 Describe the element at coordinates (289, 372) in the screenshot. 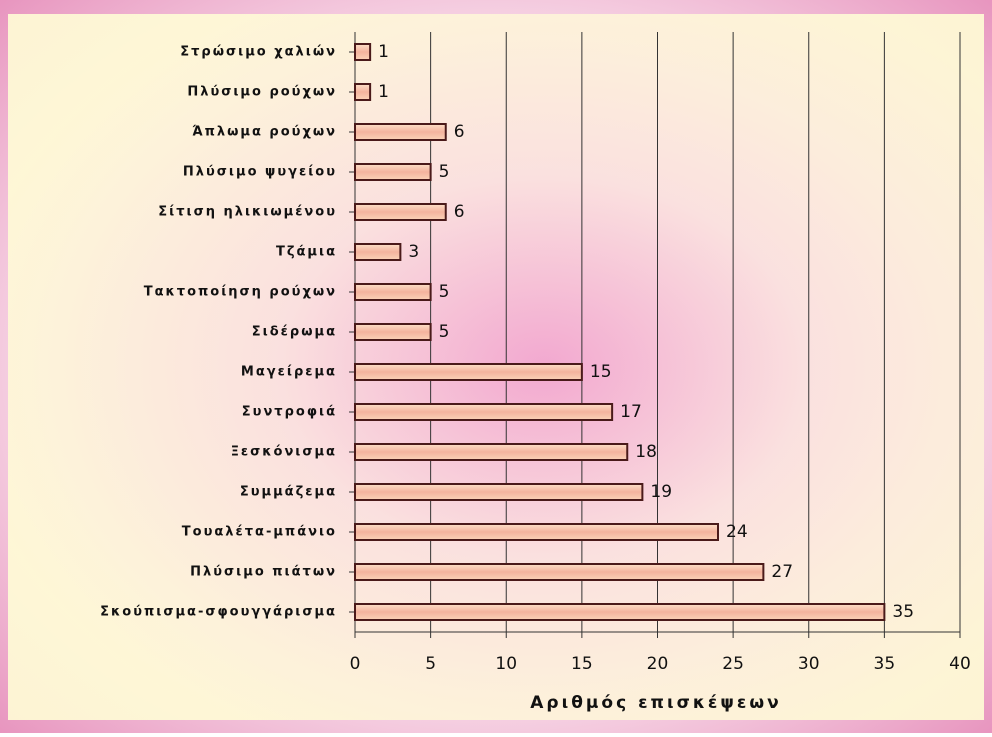

I see `y-tick-label: Μαγείρεμα` at that location.